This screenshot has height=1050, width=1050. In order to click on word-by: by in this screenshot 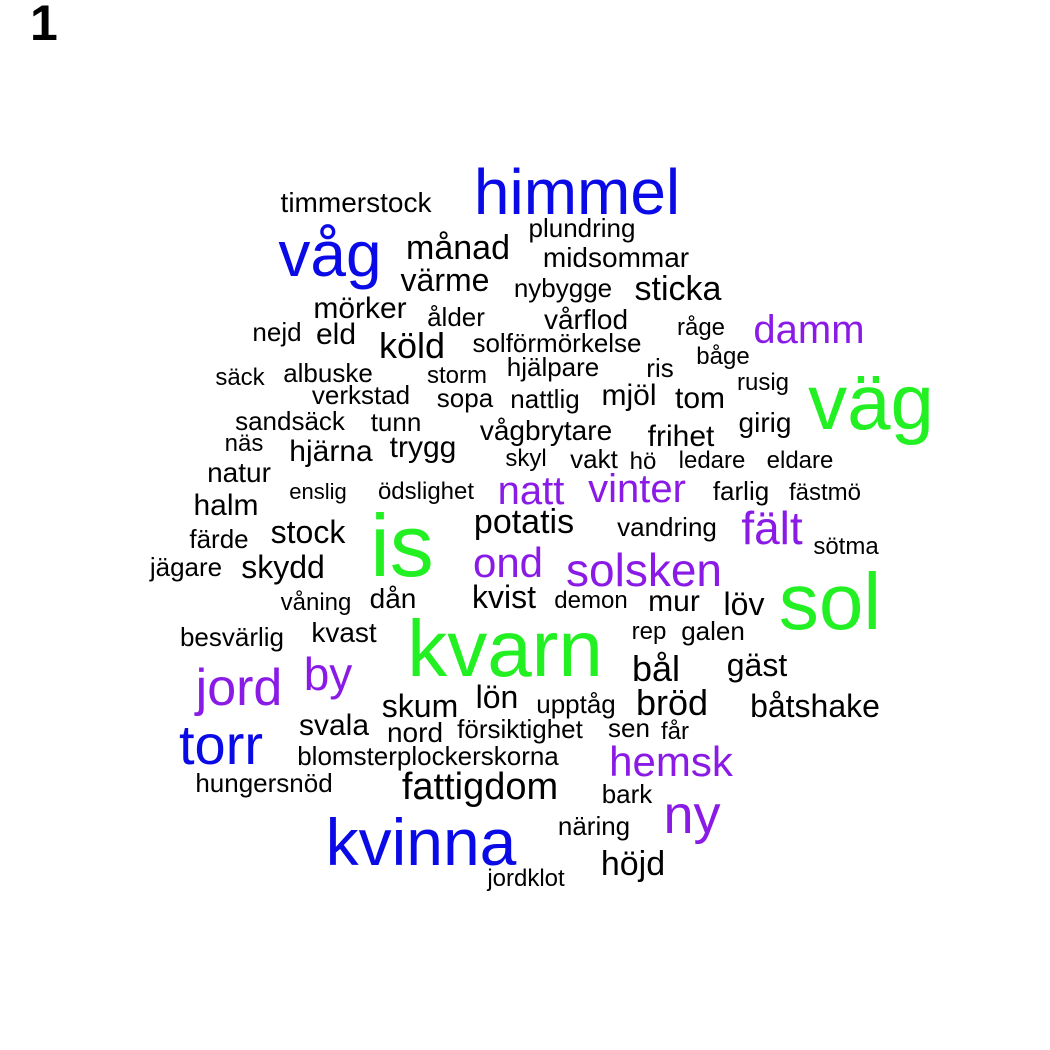, I will do `click(328, 674)`.